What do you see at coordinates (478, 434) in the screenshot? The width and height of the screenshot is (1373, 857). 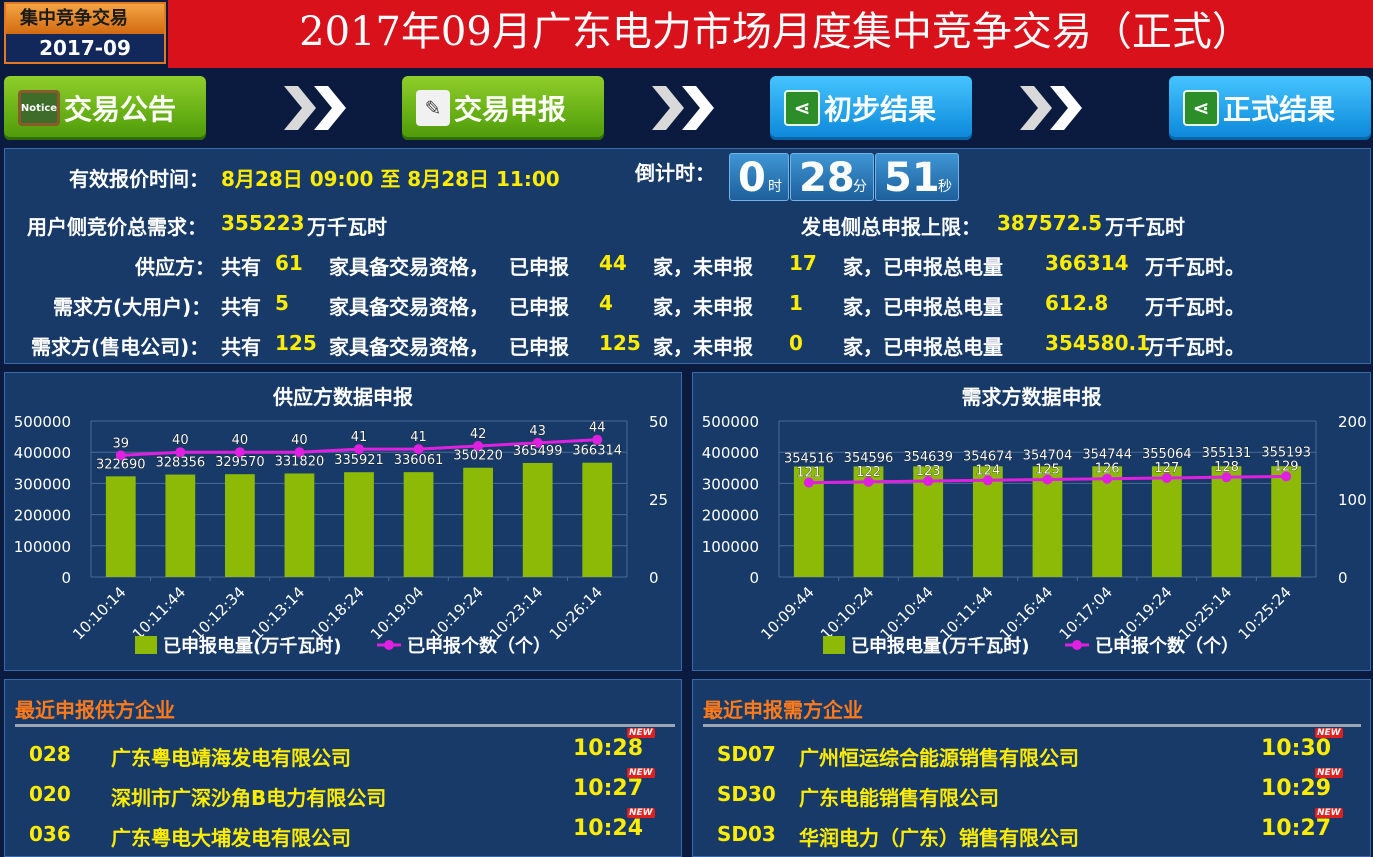 I see `line-data-label: 42` at bounding box center [478, 434].